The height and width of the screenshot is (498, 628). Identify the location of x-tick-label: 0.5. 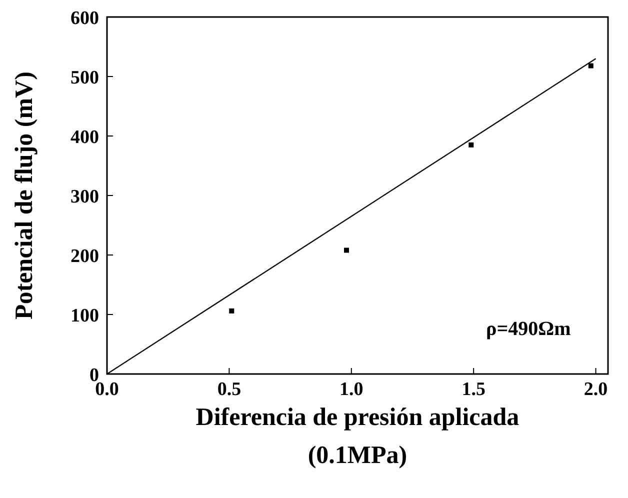
(229, 389).